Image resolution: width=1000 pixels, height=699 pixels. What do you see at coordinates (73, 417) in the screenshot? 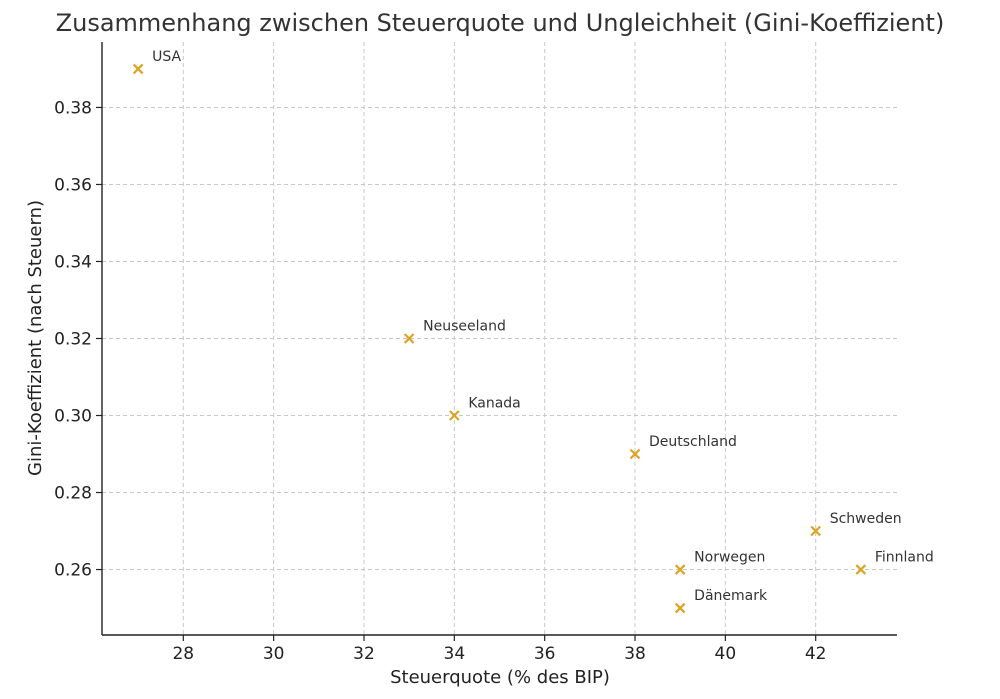
I see `y-tick-label: 0.30` at bounding box center [73, 417].